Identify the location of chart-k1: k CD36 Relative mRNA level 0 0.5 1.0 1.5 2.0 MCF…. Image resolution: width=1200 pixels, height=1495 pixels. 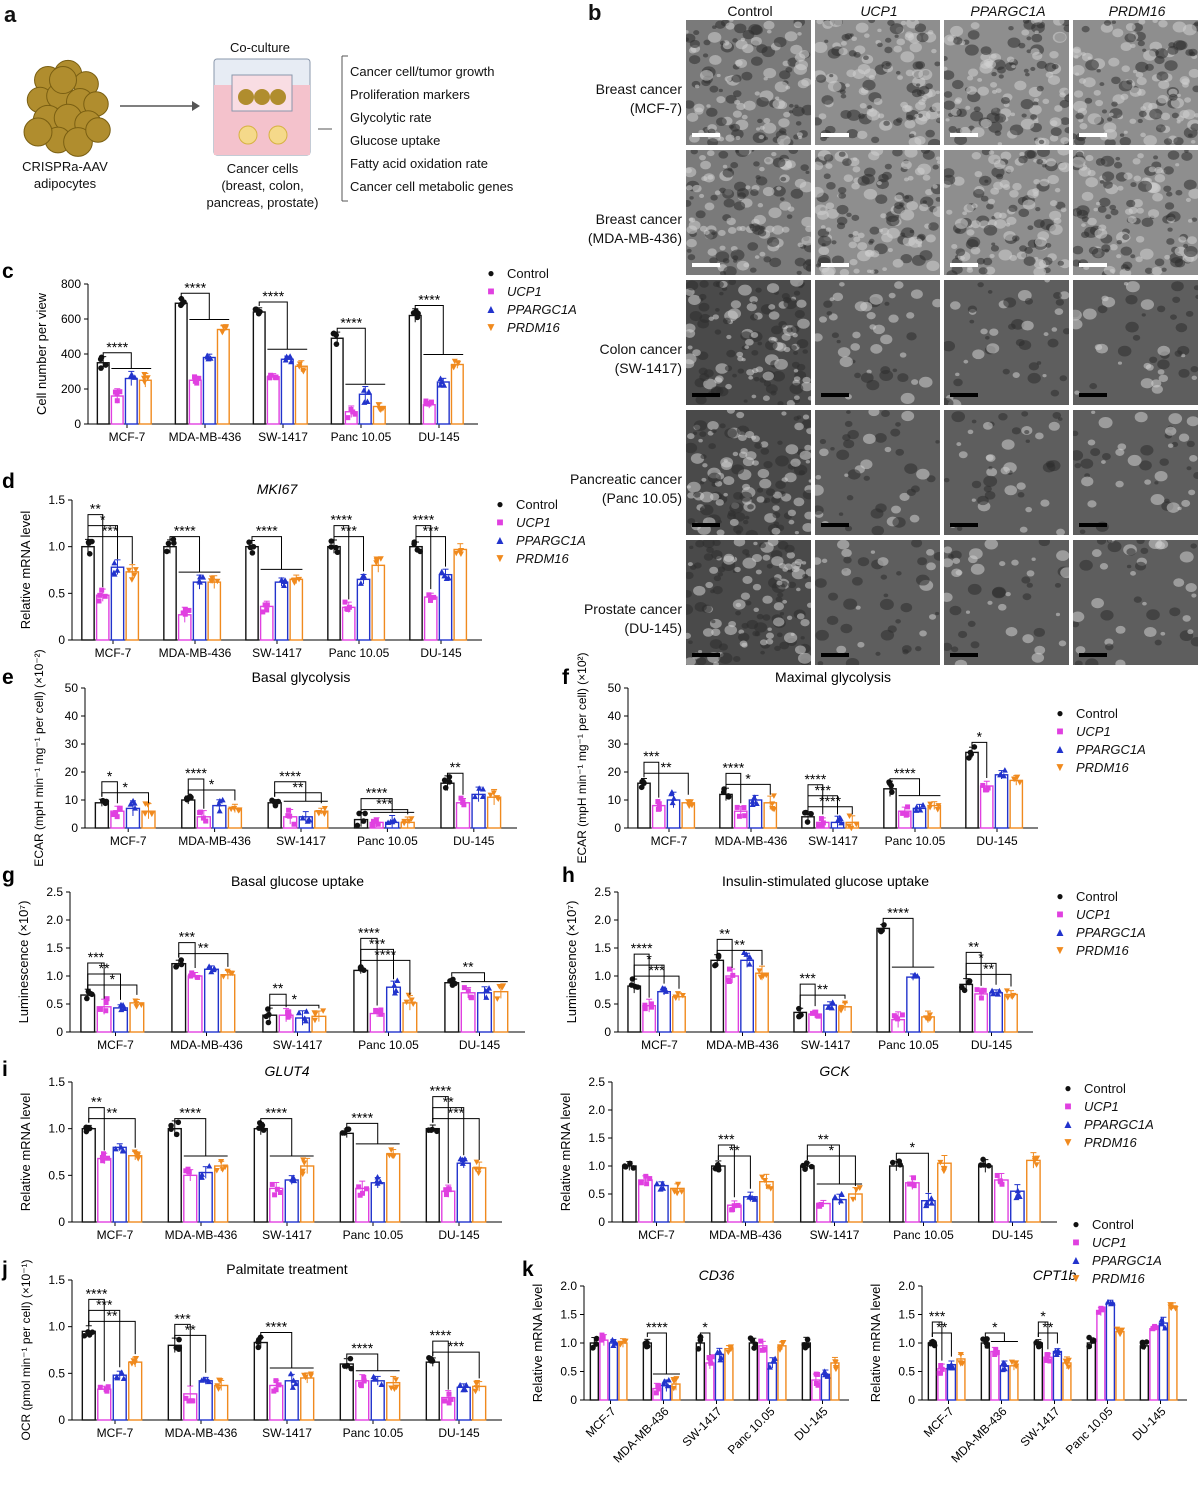
(685, 1362).